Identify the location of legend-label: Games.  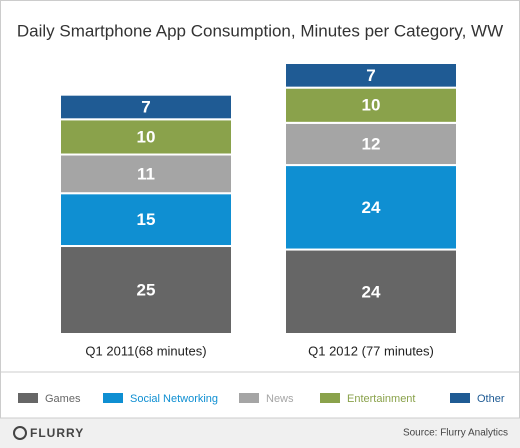
(63, 399).